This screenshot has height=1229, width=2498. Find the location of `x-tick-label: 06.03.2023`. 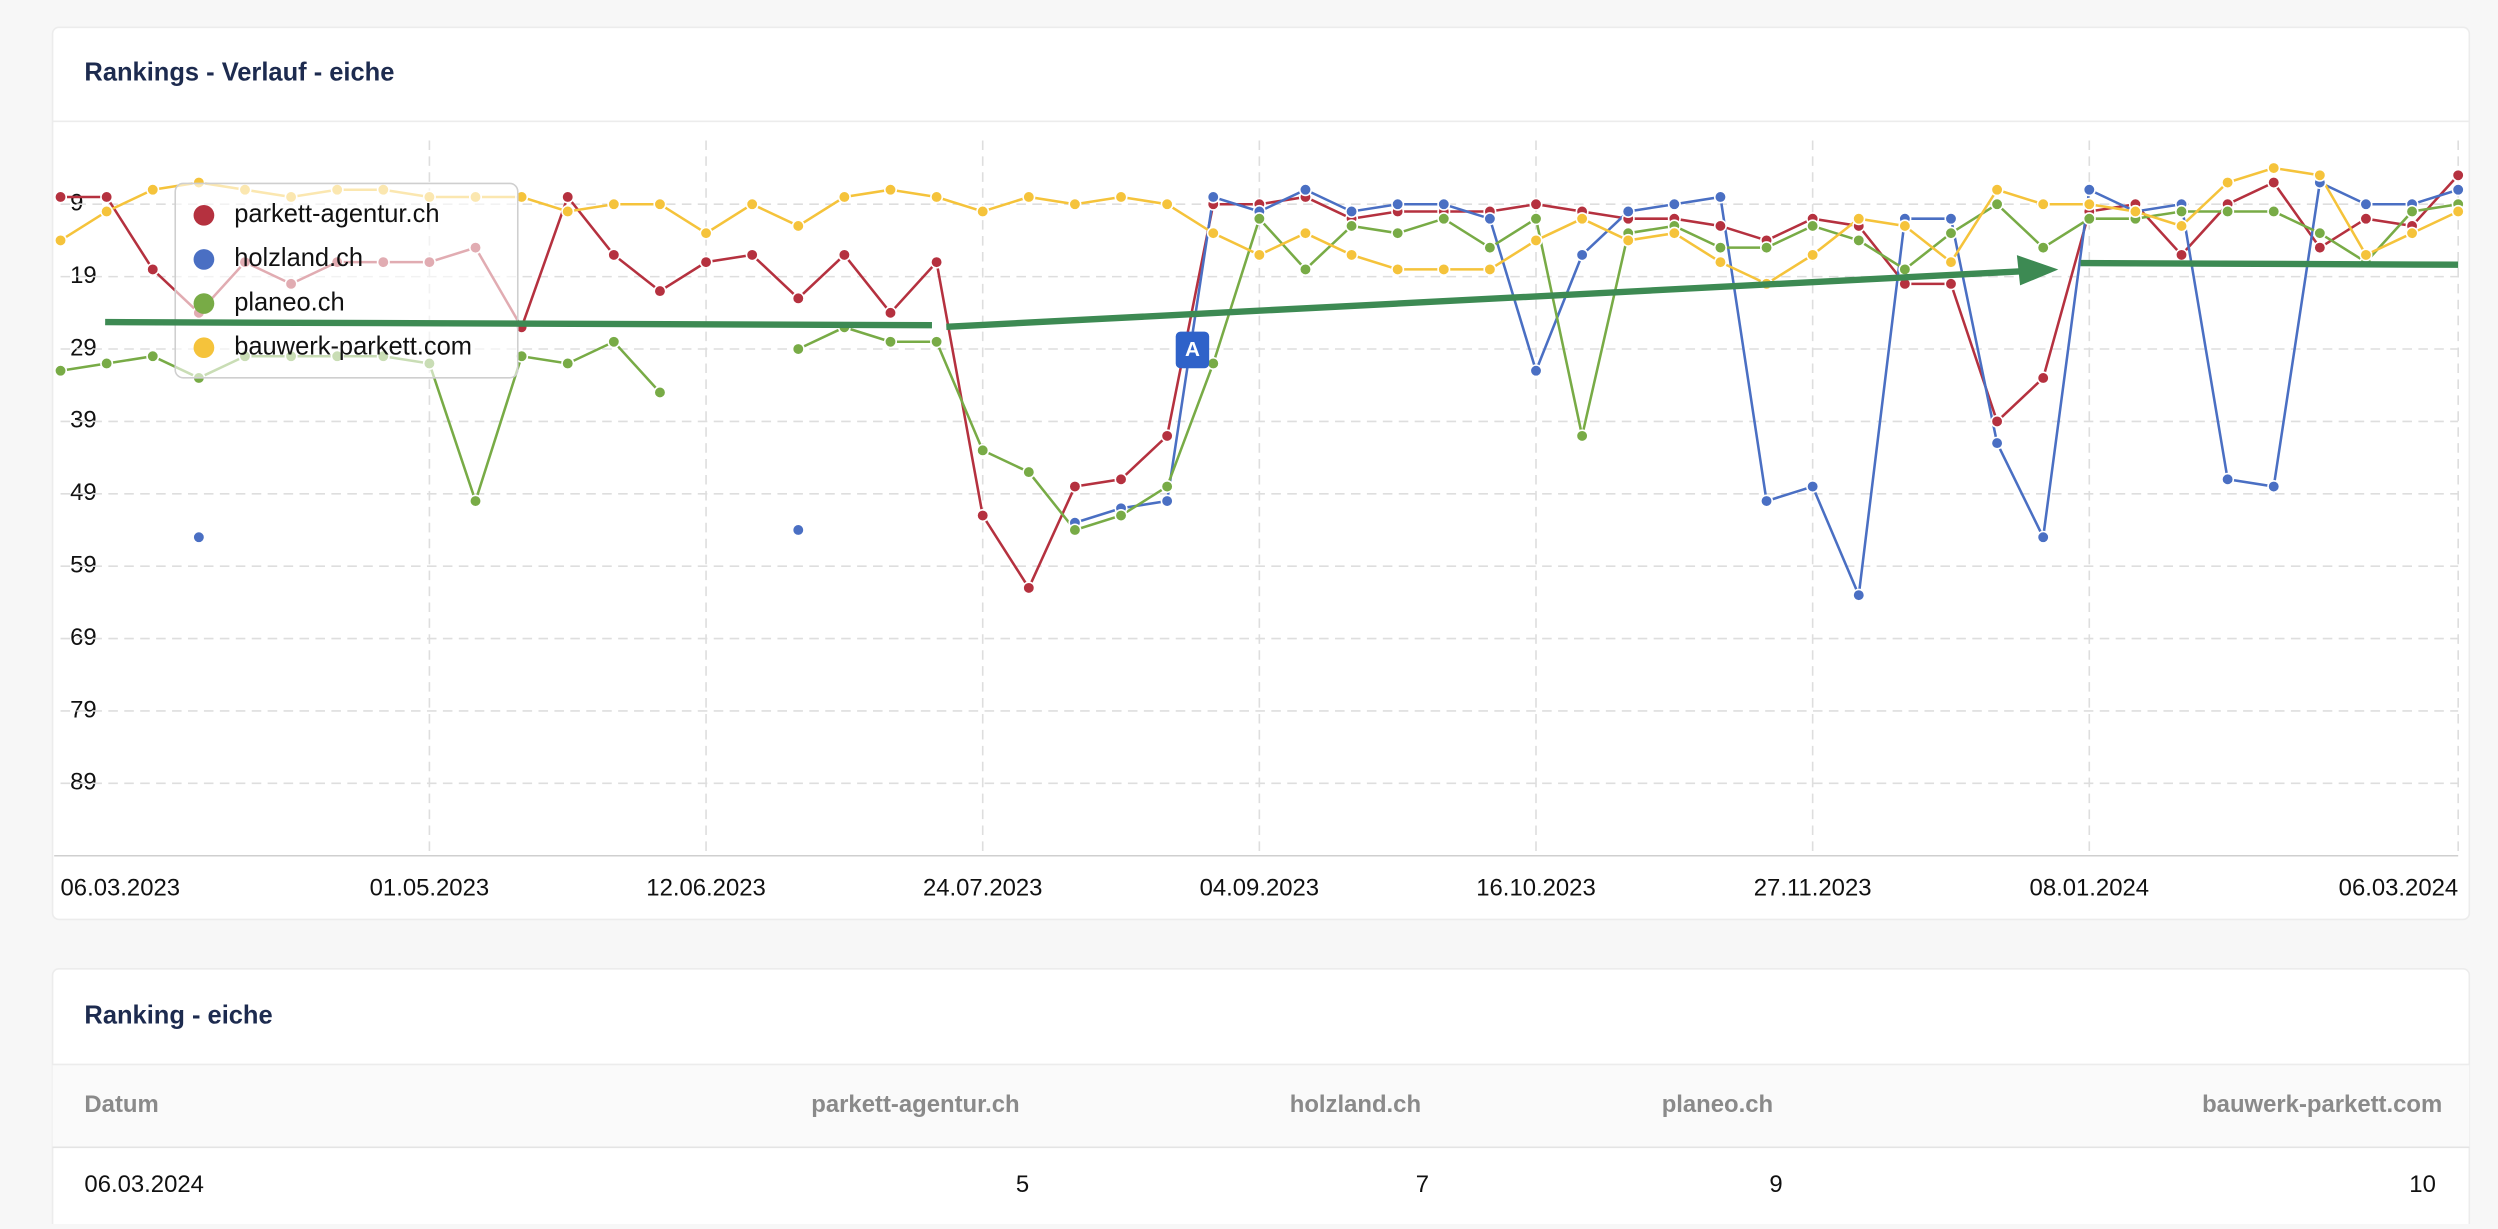

x-tick-label: 06.03.2023 is located at coordinates (121, 888).